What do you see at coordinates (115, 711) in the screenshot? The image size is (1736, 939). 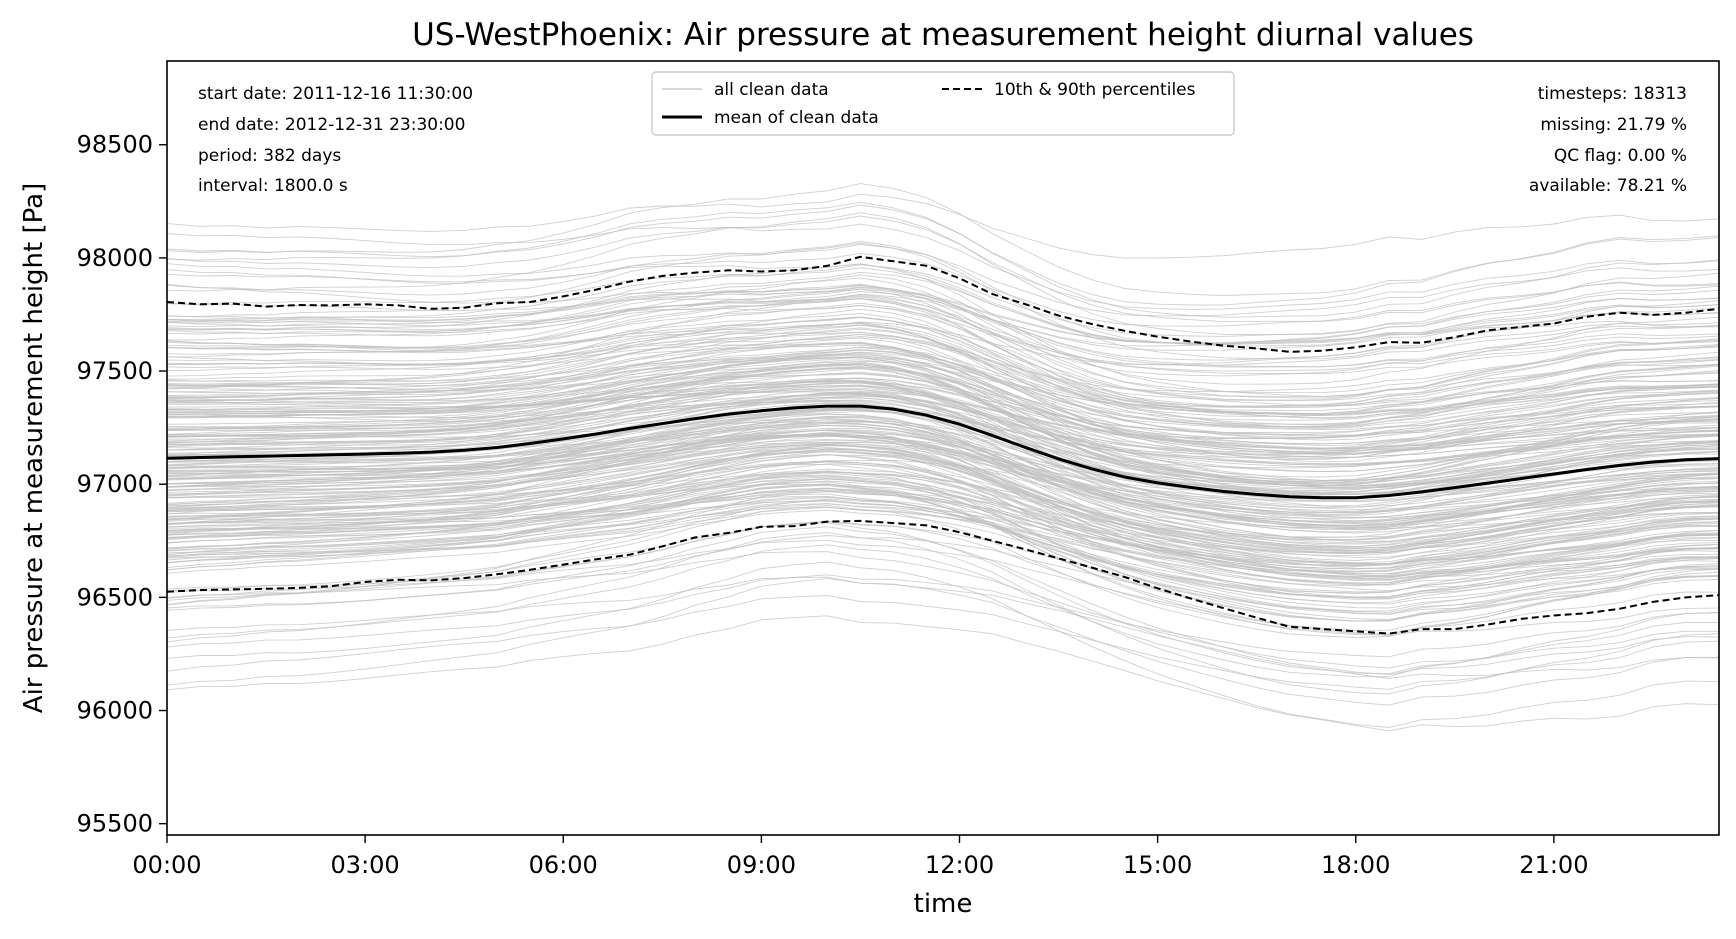 I see `y-tick-label: 96000` at bounding box center [115, 711].